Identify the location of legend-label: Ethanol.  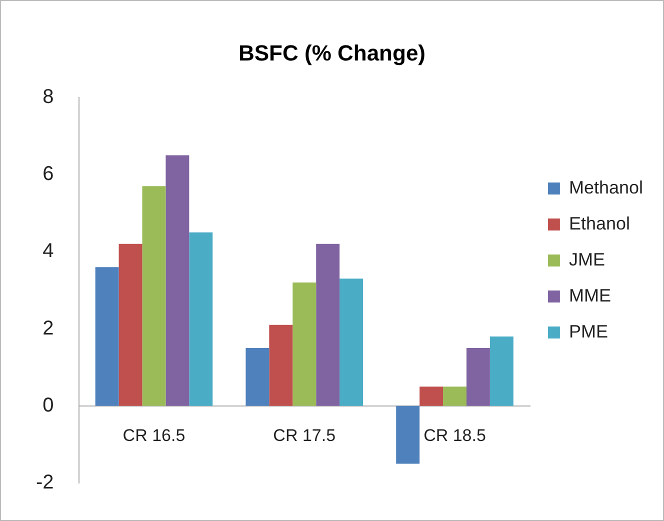
(599, 223).